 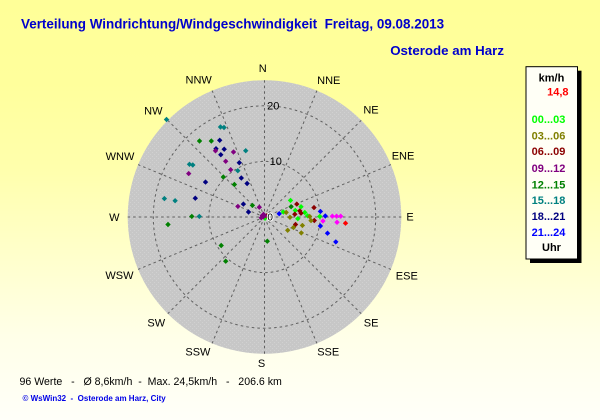 What do you see at coordinates (549, 233) in the screenshot?
I see `svg-text: 21...24` at bounding box center [549, 233].